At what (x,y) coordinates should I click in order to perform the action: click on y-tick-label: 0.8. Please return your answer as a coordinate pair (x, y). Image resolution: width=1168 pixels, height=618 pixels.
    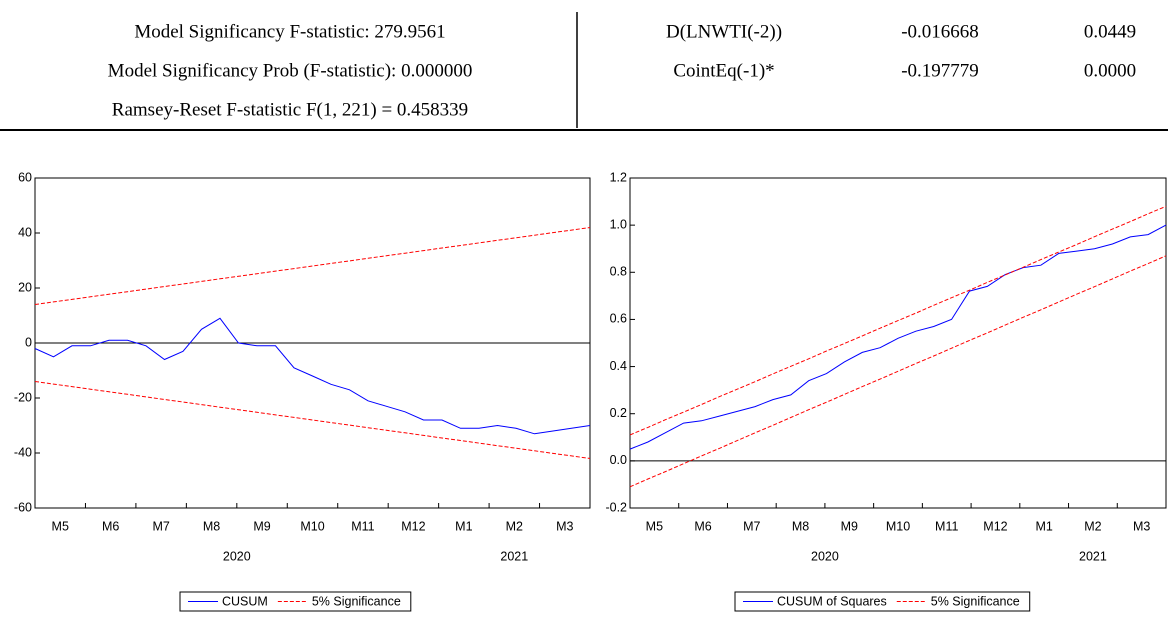
    Looking at the image, I should click on (618, 272).